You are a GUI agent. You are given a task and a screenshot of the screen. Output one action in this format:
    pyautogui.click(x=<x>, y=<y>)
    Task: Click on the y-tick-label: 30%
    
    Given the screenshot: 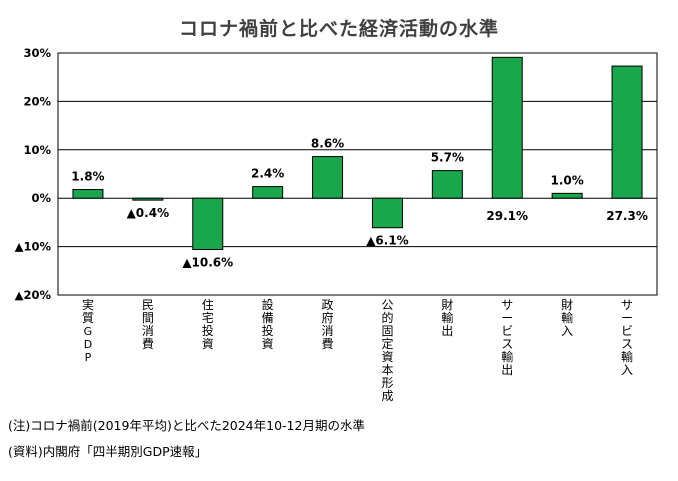 What is the action you would take?
    pyautogui.click(x=37, y=53)
    